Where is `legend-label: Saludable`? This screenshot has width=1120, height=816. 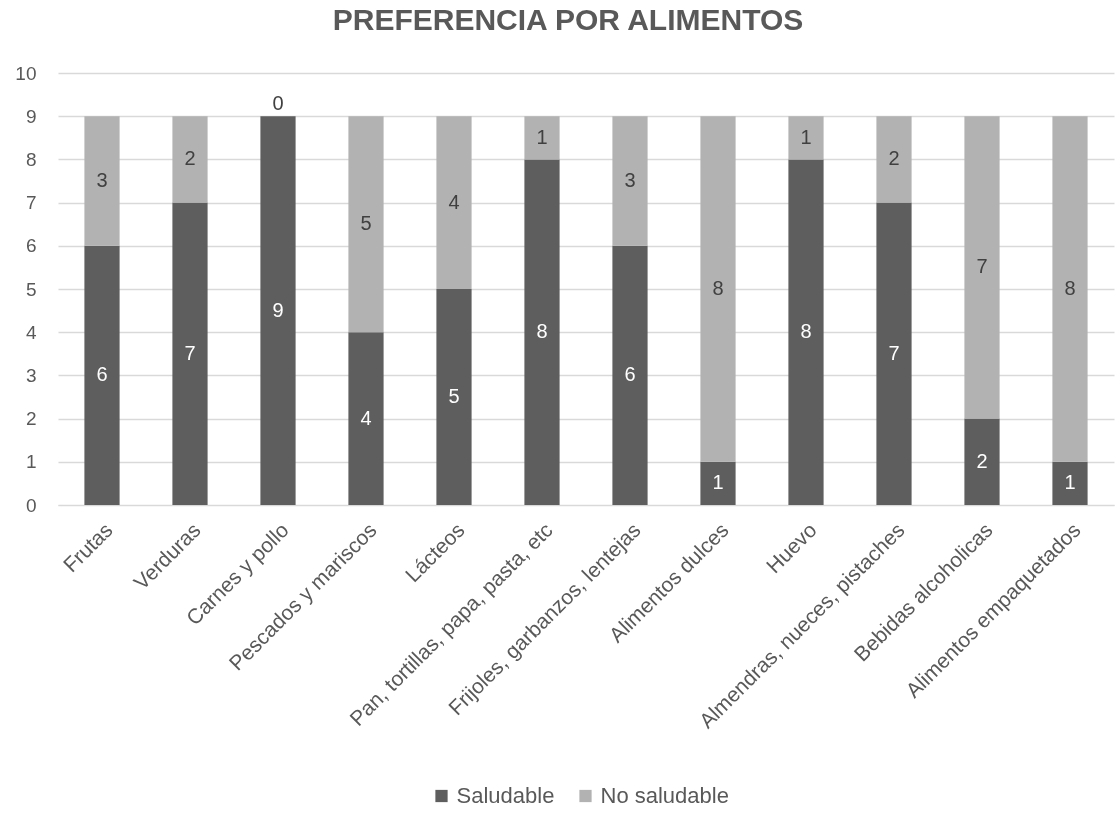
legend-label: Saludable is located at coordinates (505, 795).